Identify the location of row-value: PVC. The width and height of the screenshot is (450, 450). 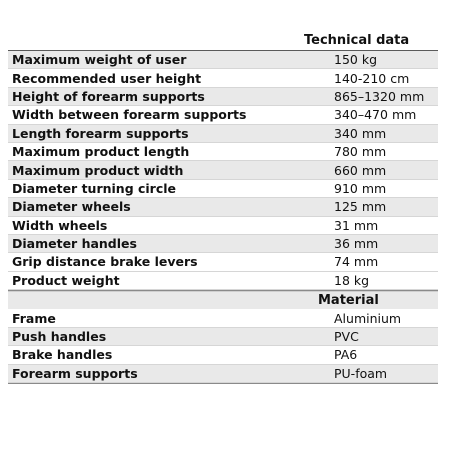
(346, 337).